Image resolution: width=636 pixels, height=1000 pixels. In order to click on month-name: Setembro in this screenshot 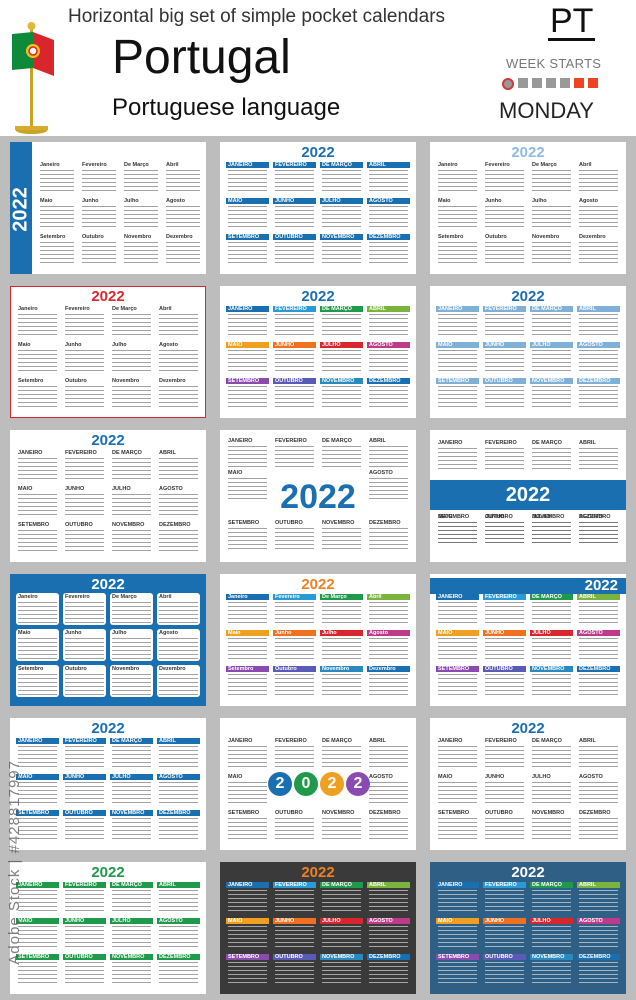, I will do `click(241, 668)`.